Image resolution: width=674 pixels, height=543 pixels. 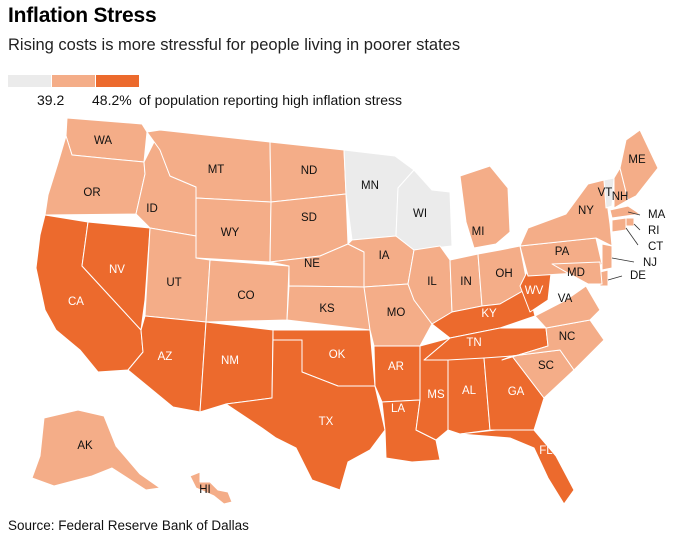 I want to click on state-hi, so click(x=211, y=488).